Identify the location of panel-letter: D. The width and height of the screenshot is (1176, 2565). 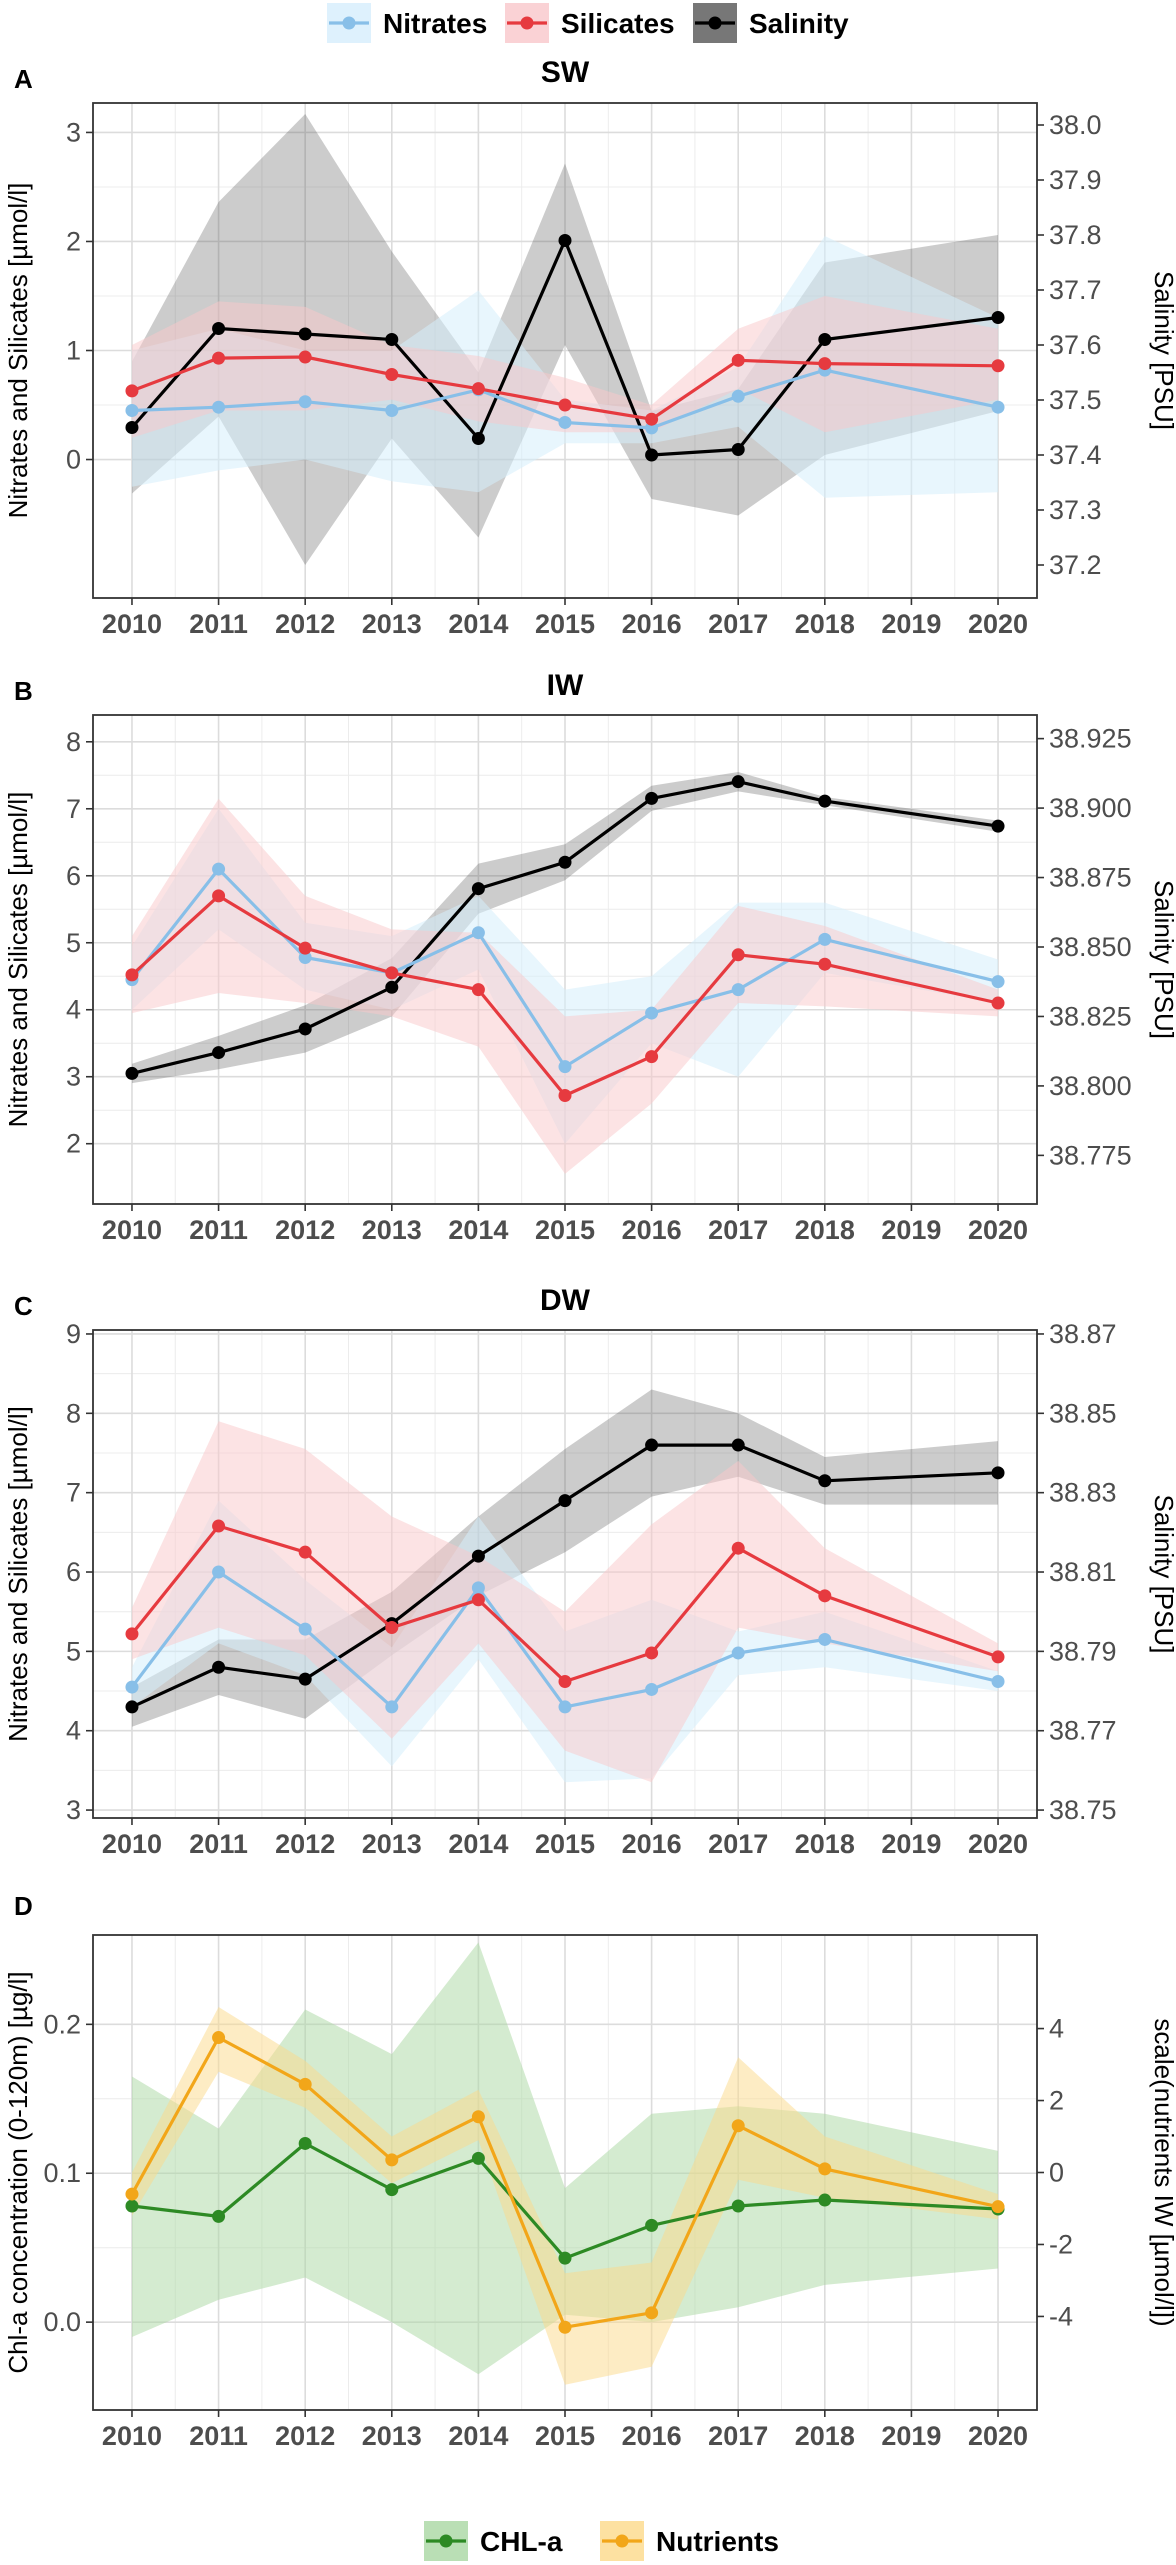
(23, 1906).